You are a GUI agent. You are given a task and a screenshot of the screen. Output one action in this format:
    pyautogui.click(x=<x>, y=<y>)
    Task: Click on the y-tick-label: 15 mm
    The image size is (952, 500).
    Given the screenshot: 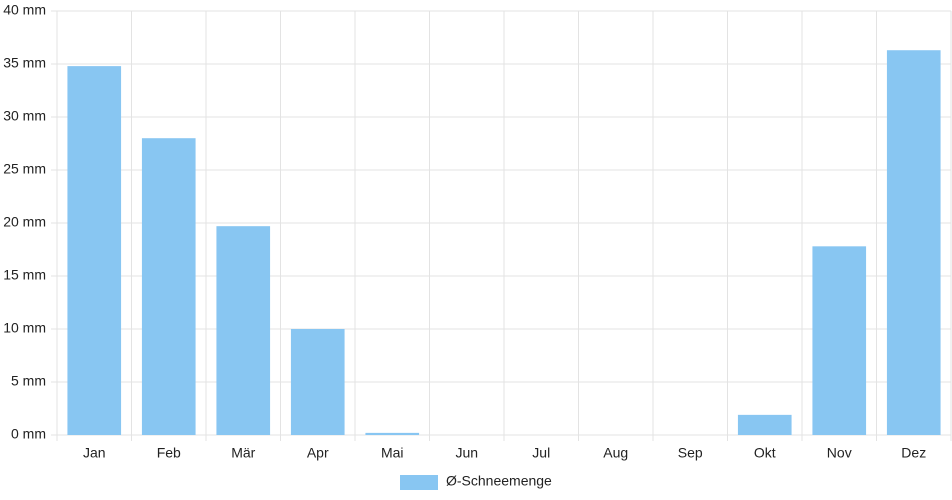 What is the action you would take?
    pyautogui.click(x=24, y=275)
    